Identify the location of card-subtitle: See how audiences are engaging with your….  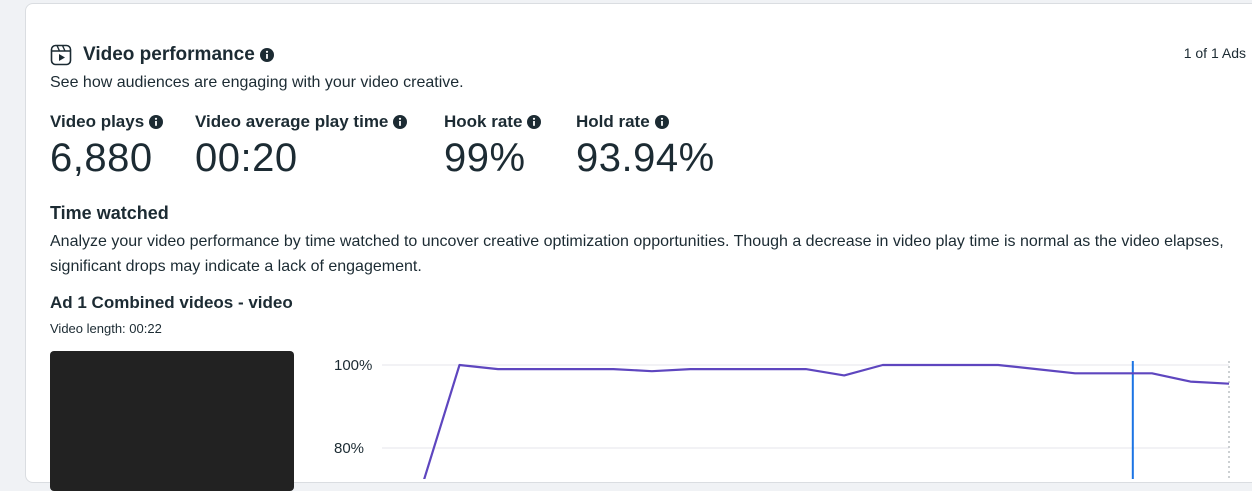
(257, 82).